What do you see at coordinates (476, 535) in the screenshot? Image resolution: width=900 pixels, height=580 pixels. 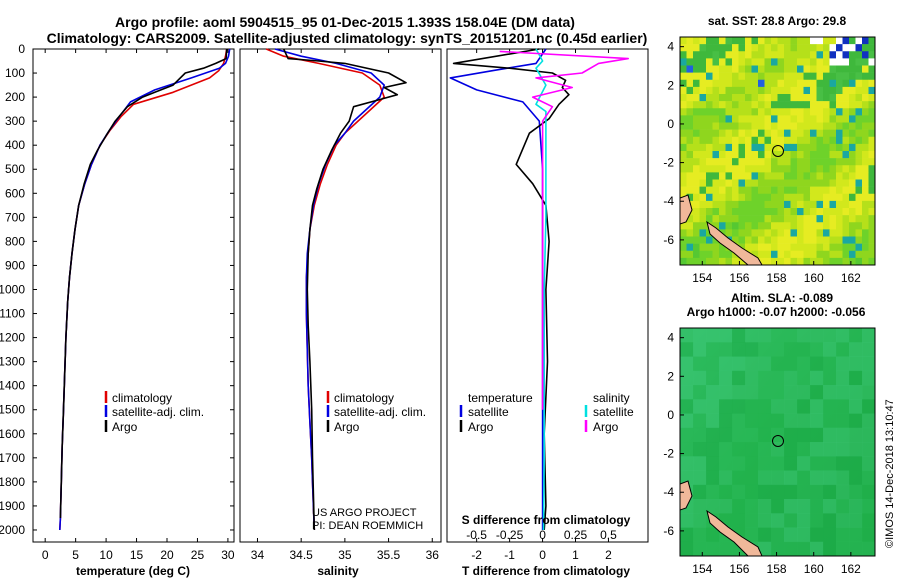 I see `x2-tick-label: -0.5` at bounding box center [476, 535].